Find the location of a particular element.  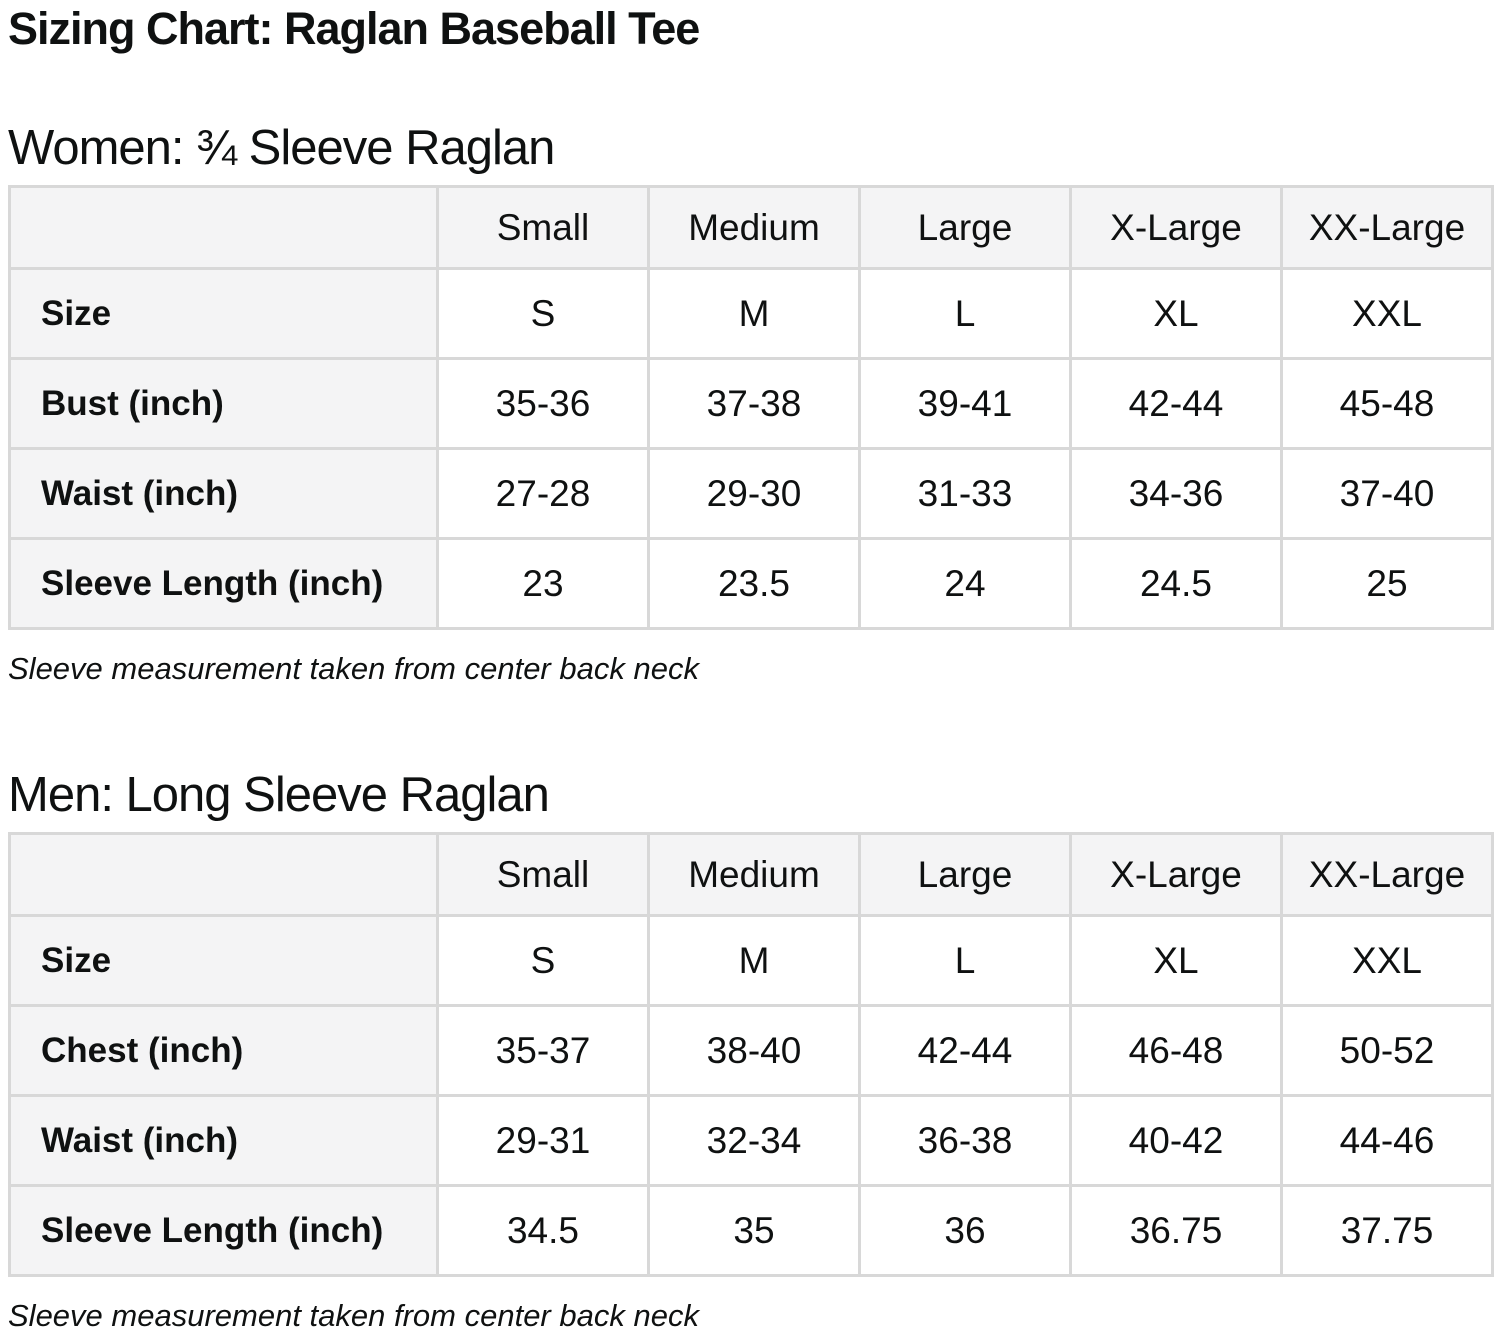

women-column-header-xx-large: XX-Large is located at coordinates (1387, 228).